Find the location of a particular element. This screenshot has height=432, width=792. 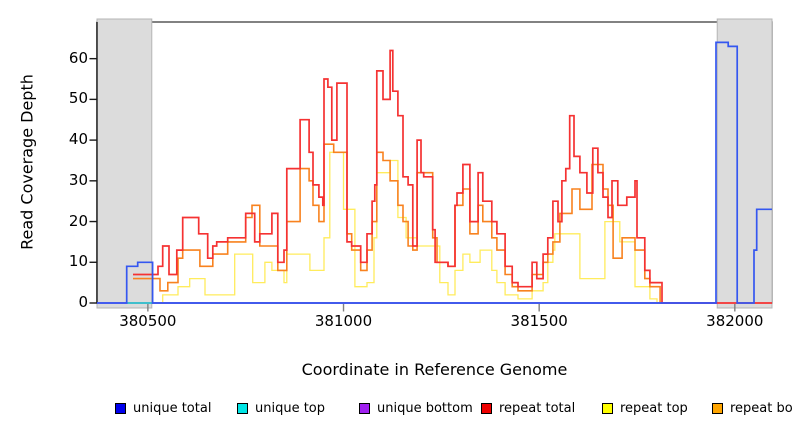

legend-label: repeat total is located at coordinates (537, 408).